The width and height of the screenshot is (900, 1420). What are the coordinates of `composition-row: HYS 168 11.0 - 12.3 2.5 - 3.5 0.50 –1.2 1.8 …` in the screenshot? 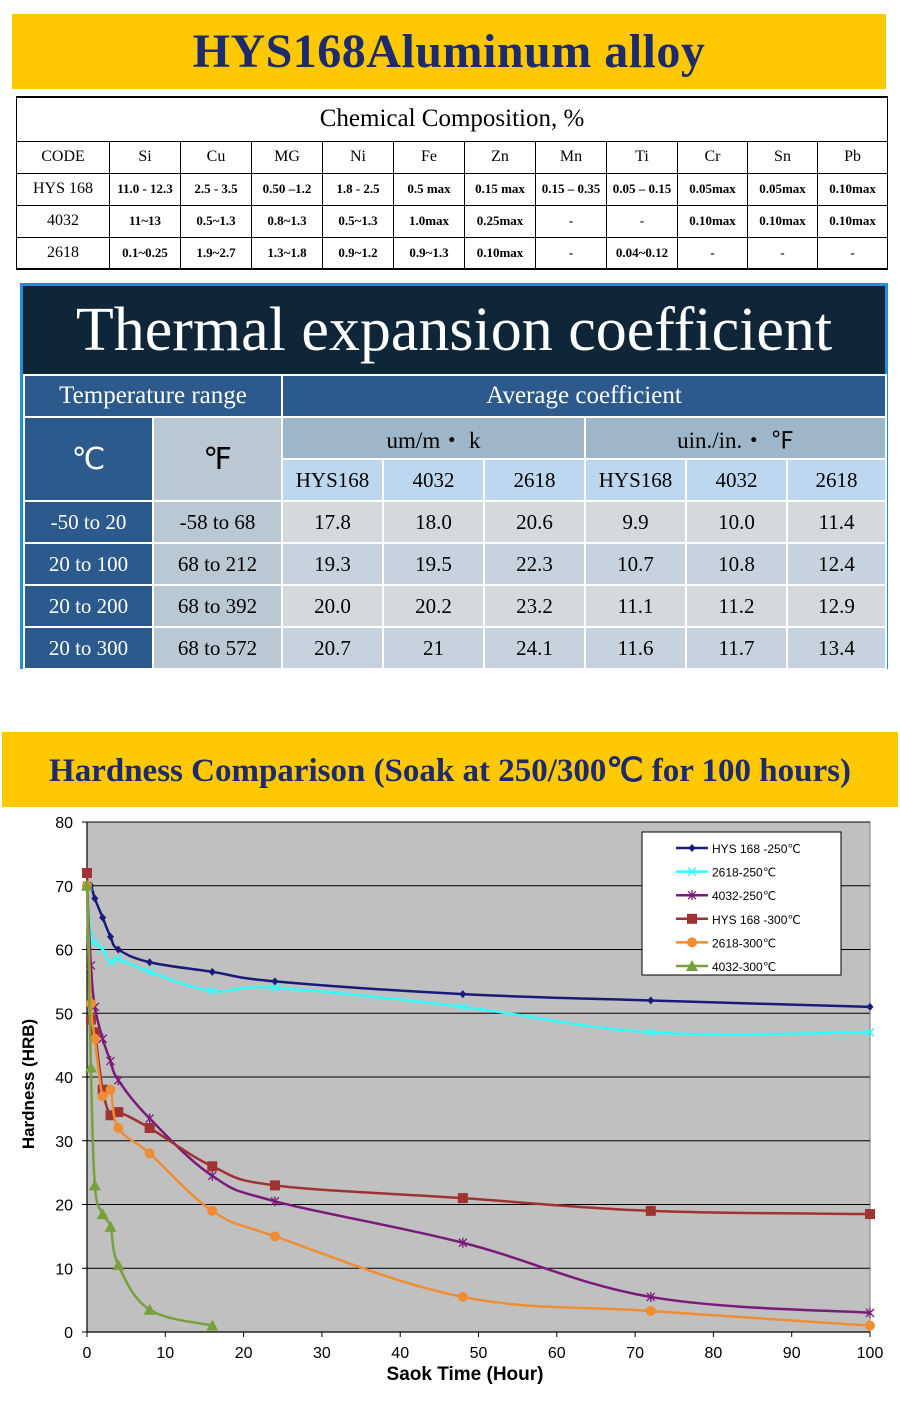 It's located at (452, 189).